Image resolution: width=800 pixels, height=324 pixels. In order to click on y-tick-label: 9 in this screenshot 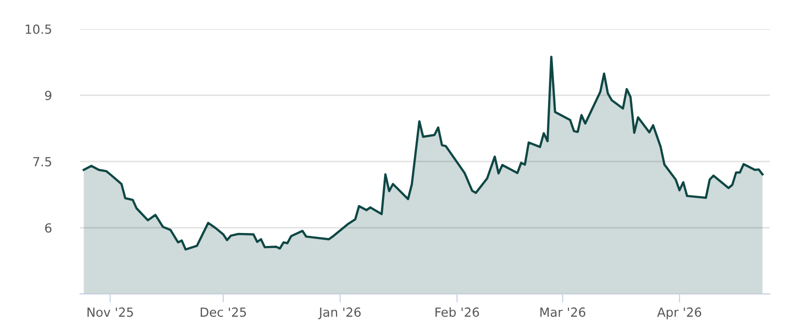, I will do `click(48, 95)`.